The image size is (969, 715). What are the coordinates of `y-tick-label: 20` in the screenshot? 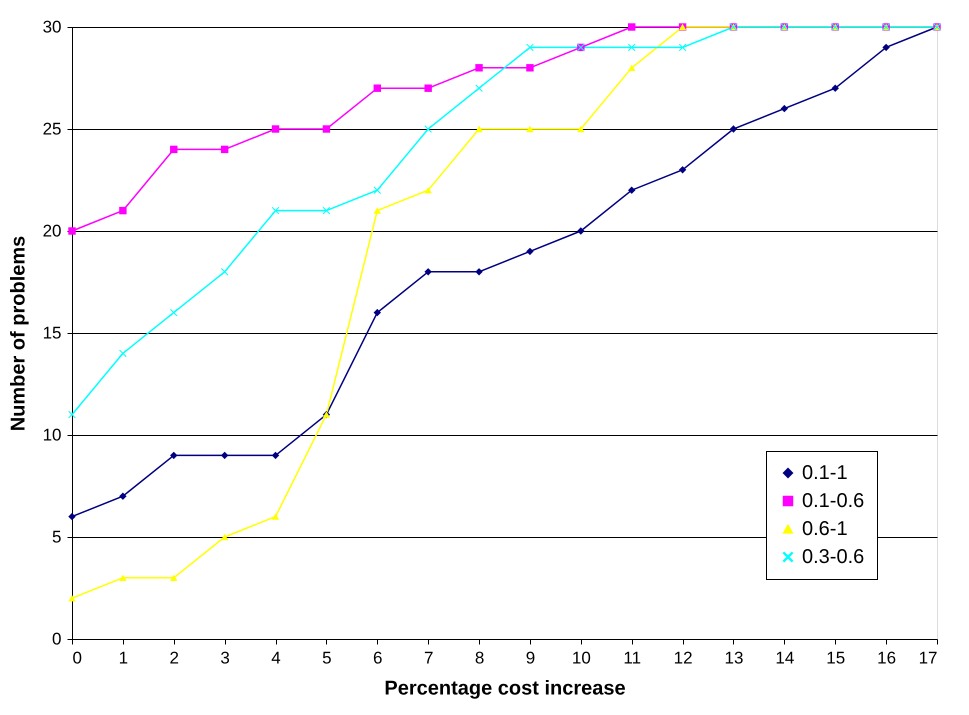 It's located at (52, 231).